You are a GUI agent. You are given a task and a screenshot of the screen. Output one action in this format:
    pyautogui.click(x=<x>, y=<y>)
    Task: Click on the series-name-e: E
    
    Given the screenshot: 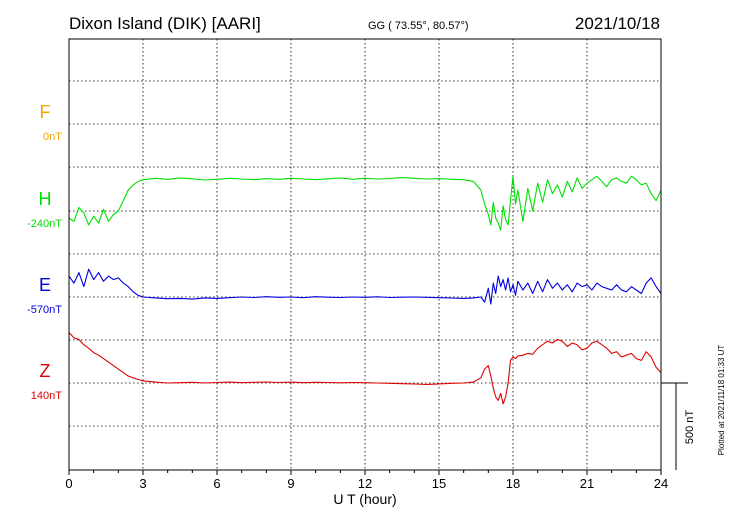 What is the action you would take?
    pyautogui.click(x=45, y=285)
    